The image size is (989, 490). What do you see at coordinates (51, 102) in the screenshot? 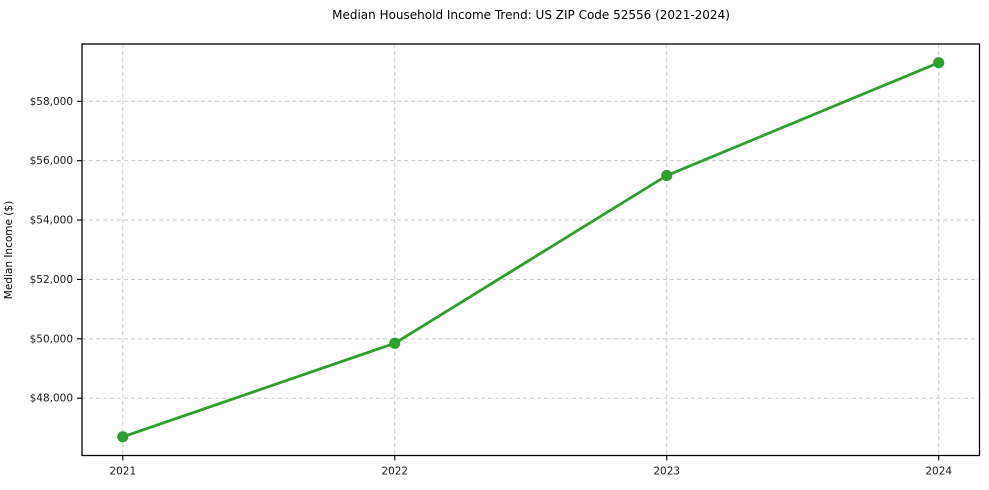
I see `y-tick-label: $58,000` at bounding box center [51, 102].